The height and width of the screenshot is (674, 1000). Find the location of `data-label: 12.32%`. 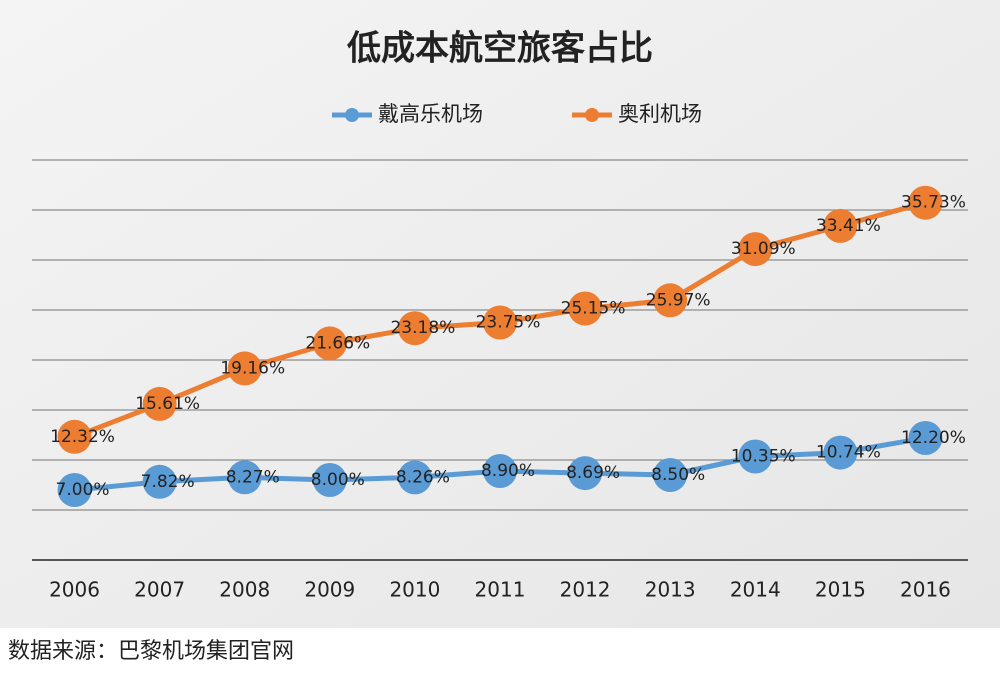

data-label: 12.32% is located at coordinates (82, 437).